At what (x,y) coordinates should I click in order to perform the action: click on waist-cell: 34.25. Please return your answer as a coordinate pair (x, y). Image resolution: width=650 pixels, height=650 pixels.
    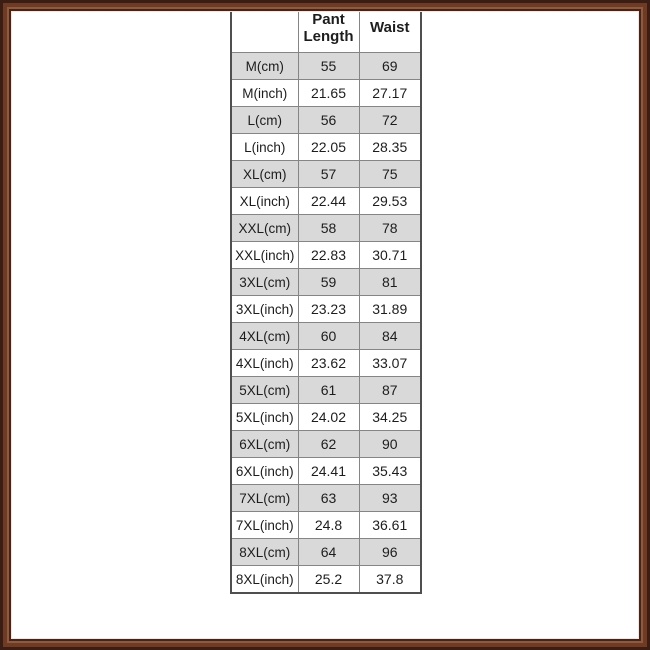
    Looking at the image, I should click on (390, 417).